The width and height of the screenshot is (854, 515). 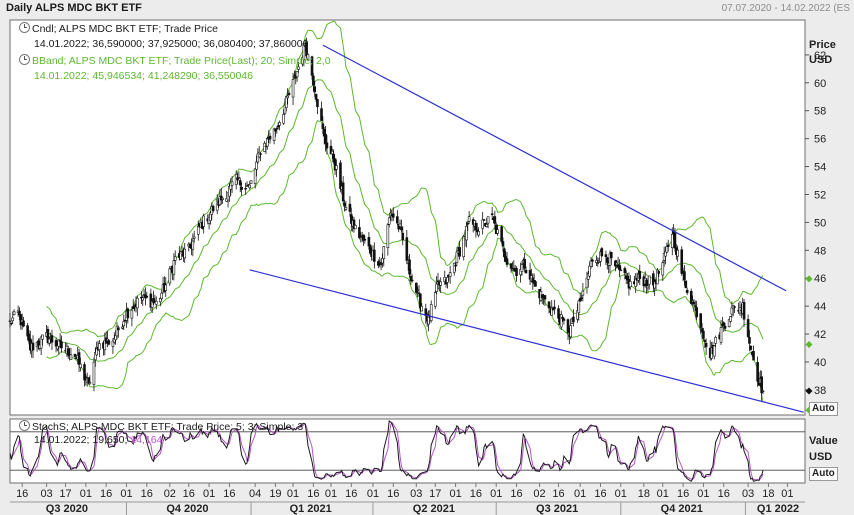 I want to click on price-tick-label: 46, so click(x=820, y=279).